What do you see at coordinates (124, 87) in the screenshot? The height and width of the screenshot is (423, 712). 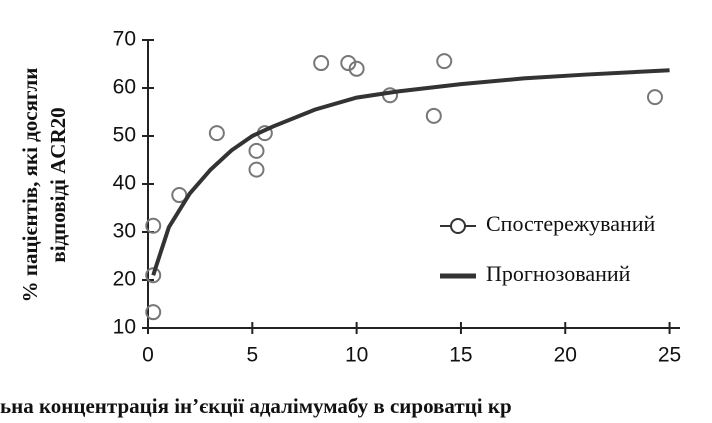 I see `y-tick-label: 60` at bounding box center [124, 87].